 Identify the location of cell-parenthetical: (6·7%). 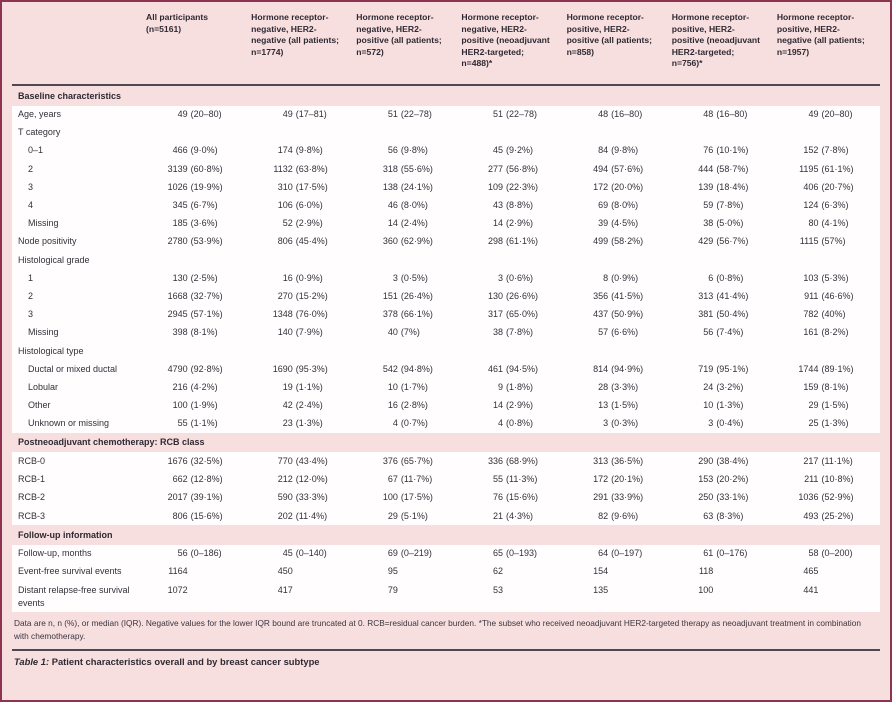
(204, 205).